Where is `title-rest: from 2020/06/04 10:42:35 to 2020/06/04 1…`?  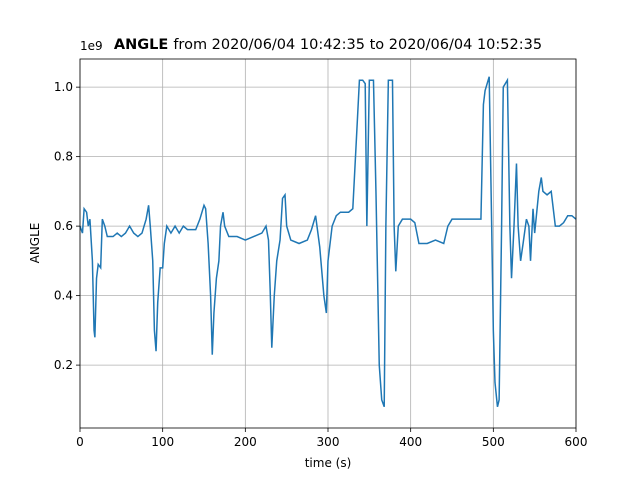
title-rest: from 2020/06/04 10:42:35 to 2020/06/04 1… is located at coordinates (357, 45).